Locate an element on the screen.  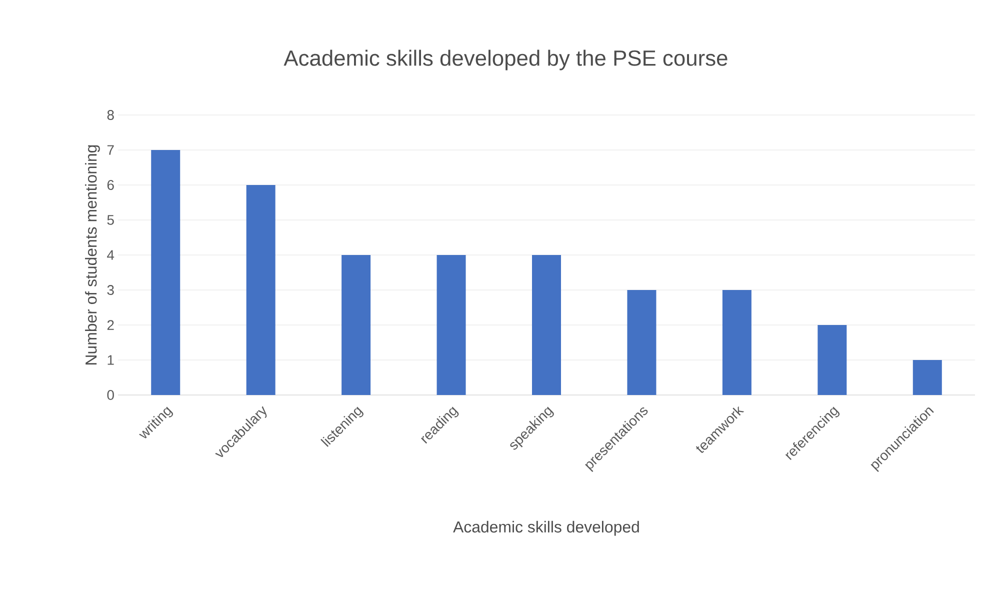
y-tick-label: 4 is located at coordinates (110, 255).